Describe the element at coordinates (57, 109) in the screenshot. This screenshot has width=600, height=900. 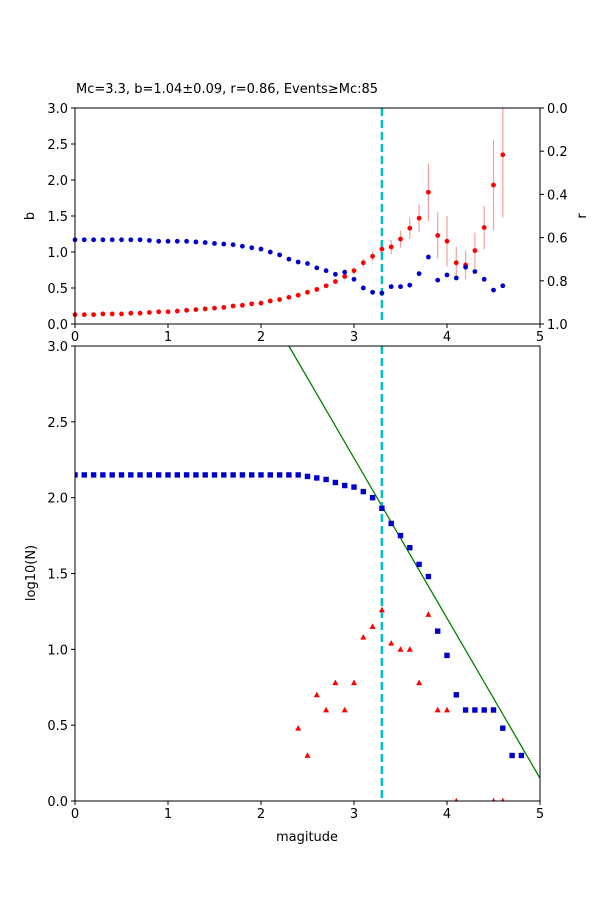
I see `y-tick-label: 3.0` at that location.